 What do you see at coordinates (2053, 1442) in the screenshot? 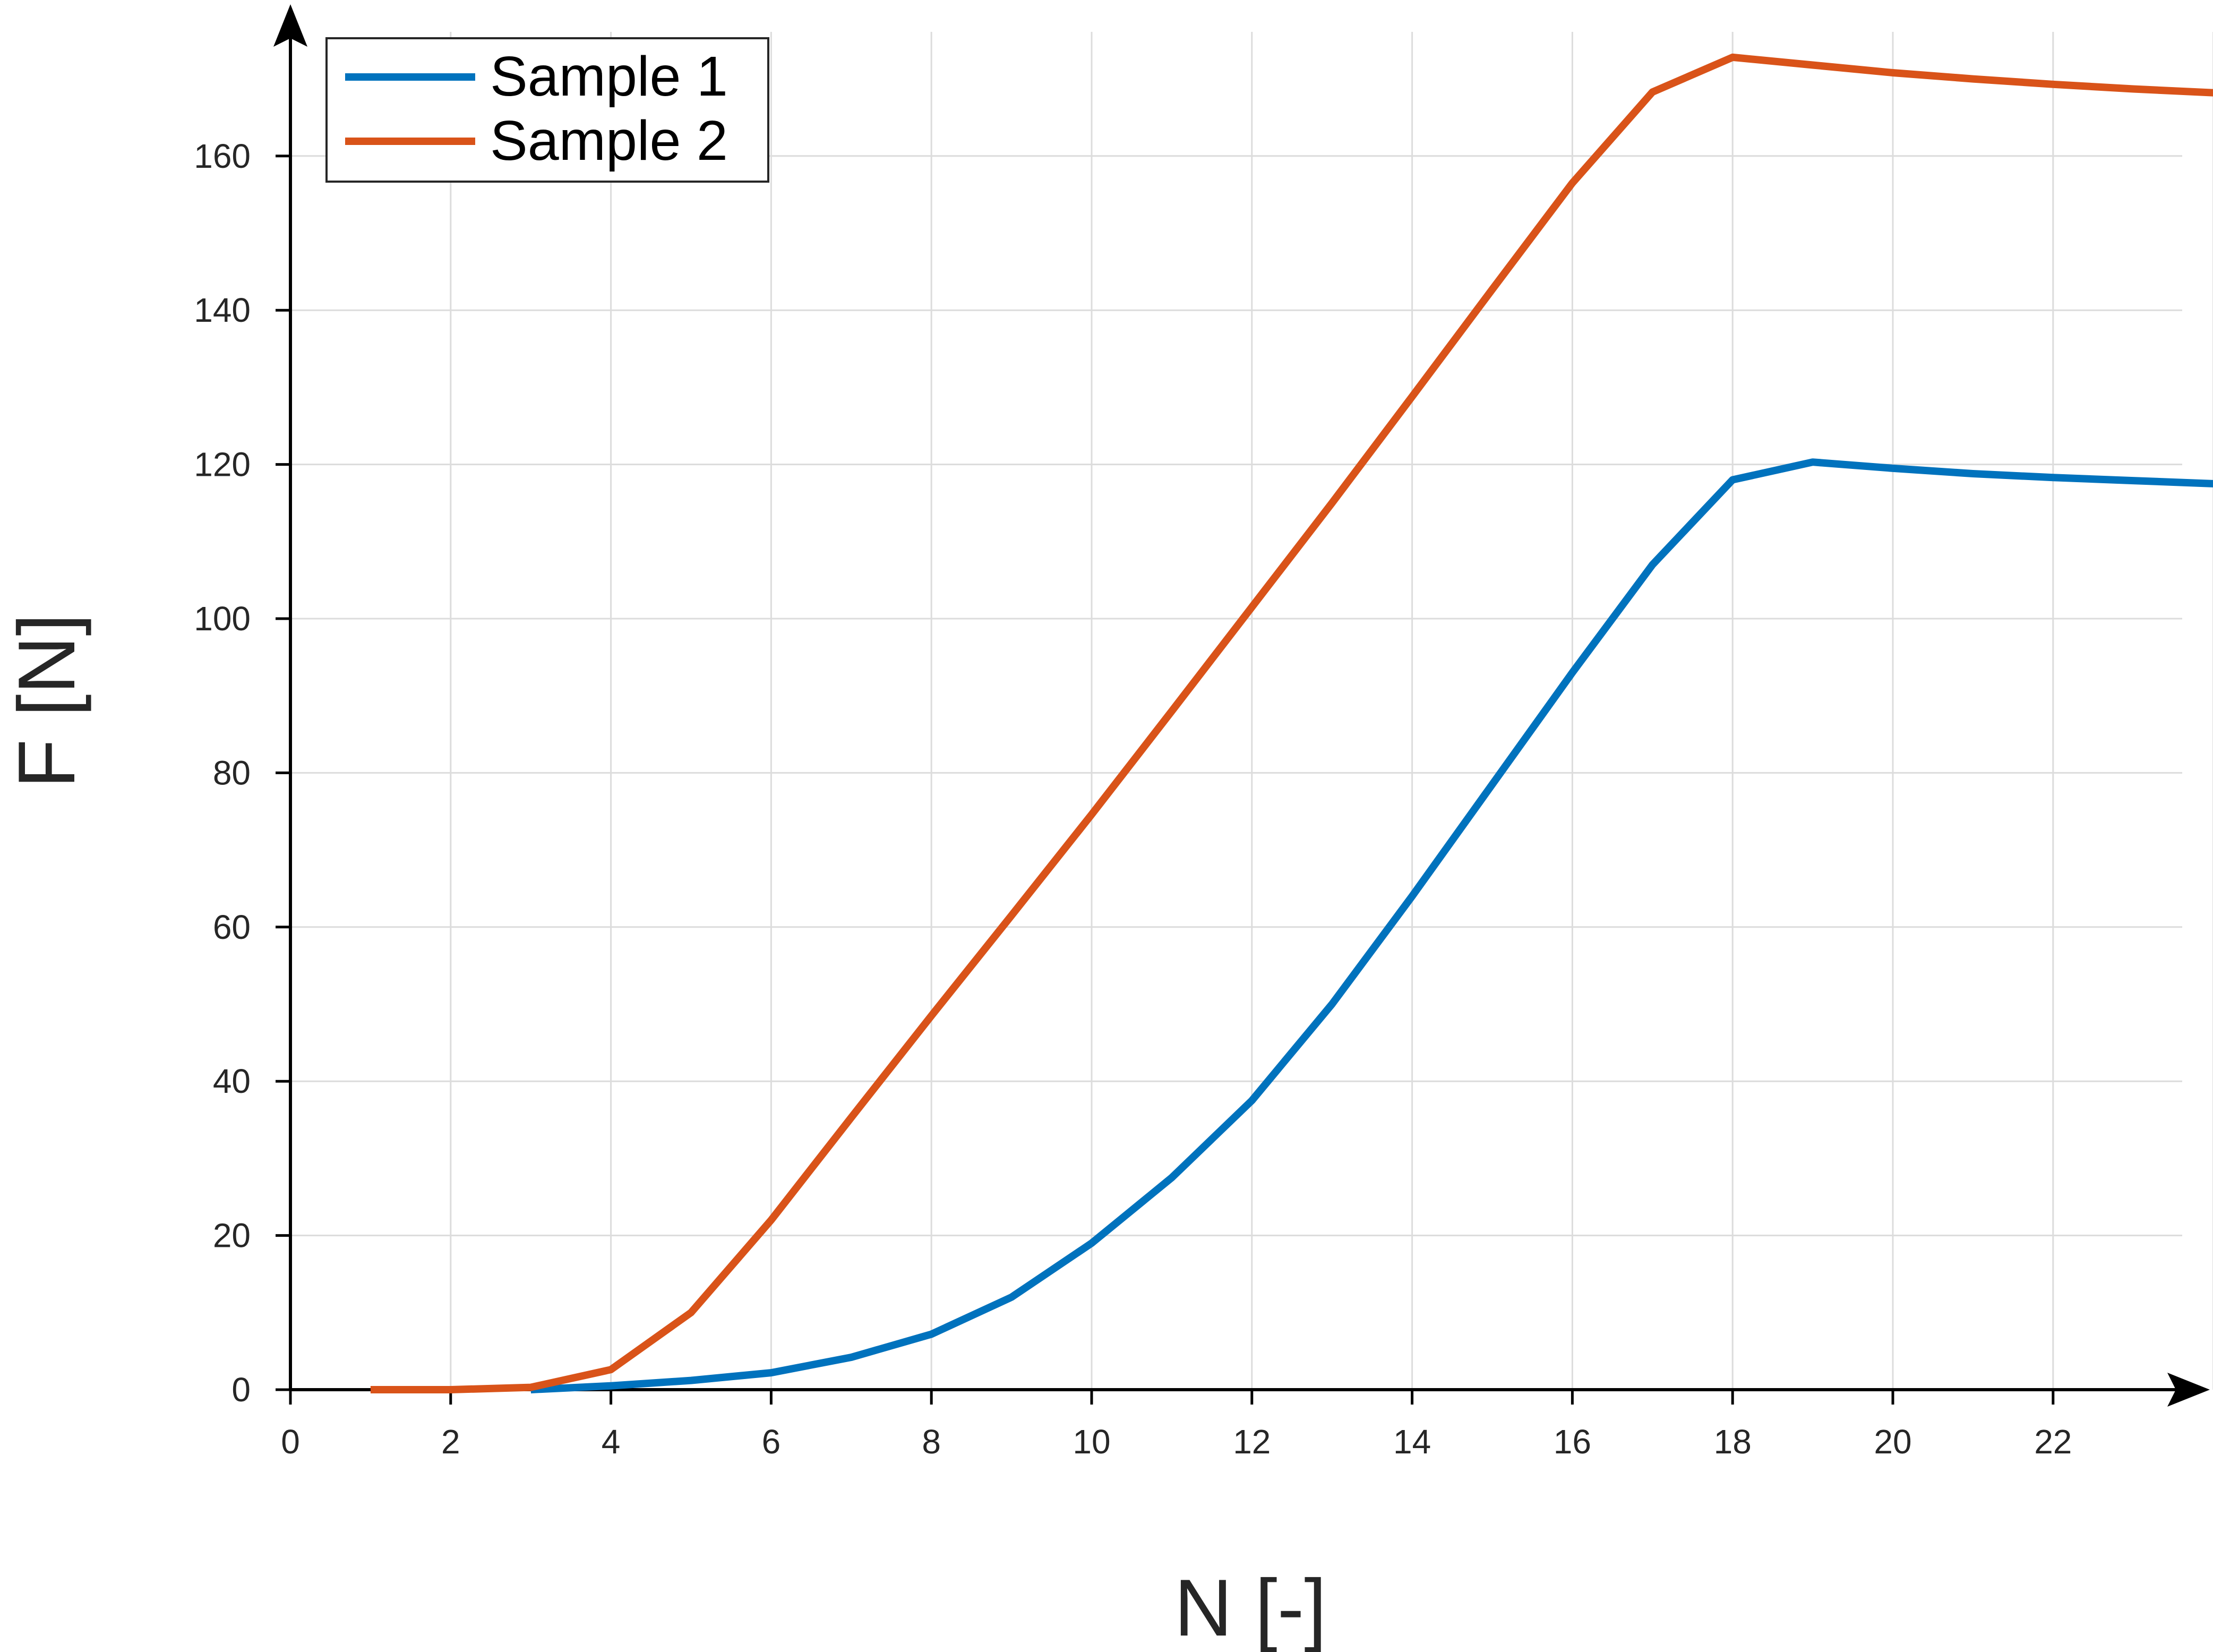
I see `x-tick-label: 22` at bounding box center [2053, 1442].